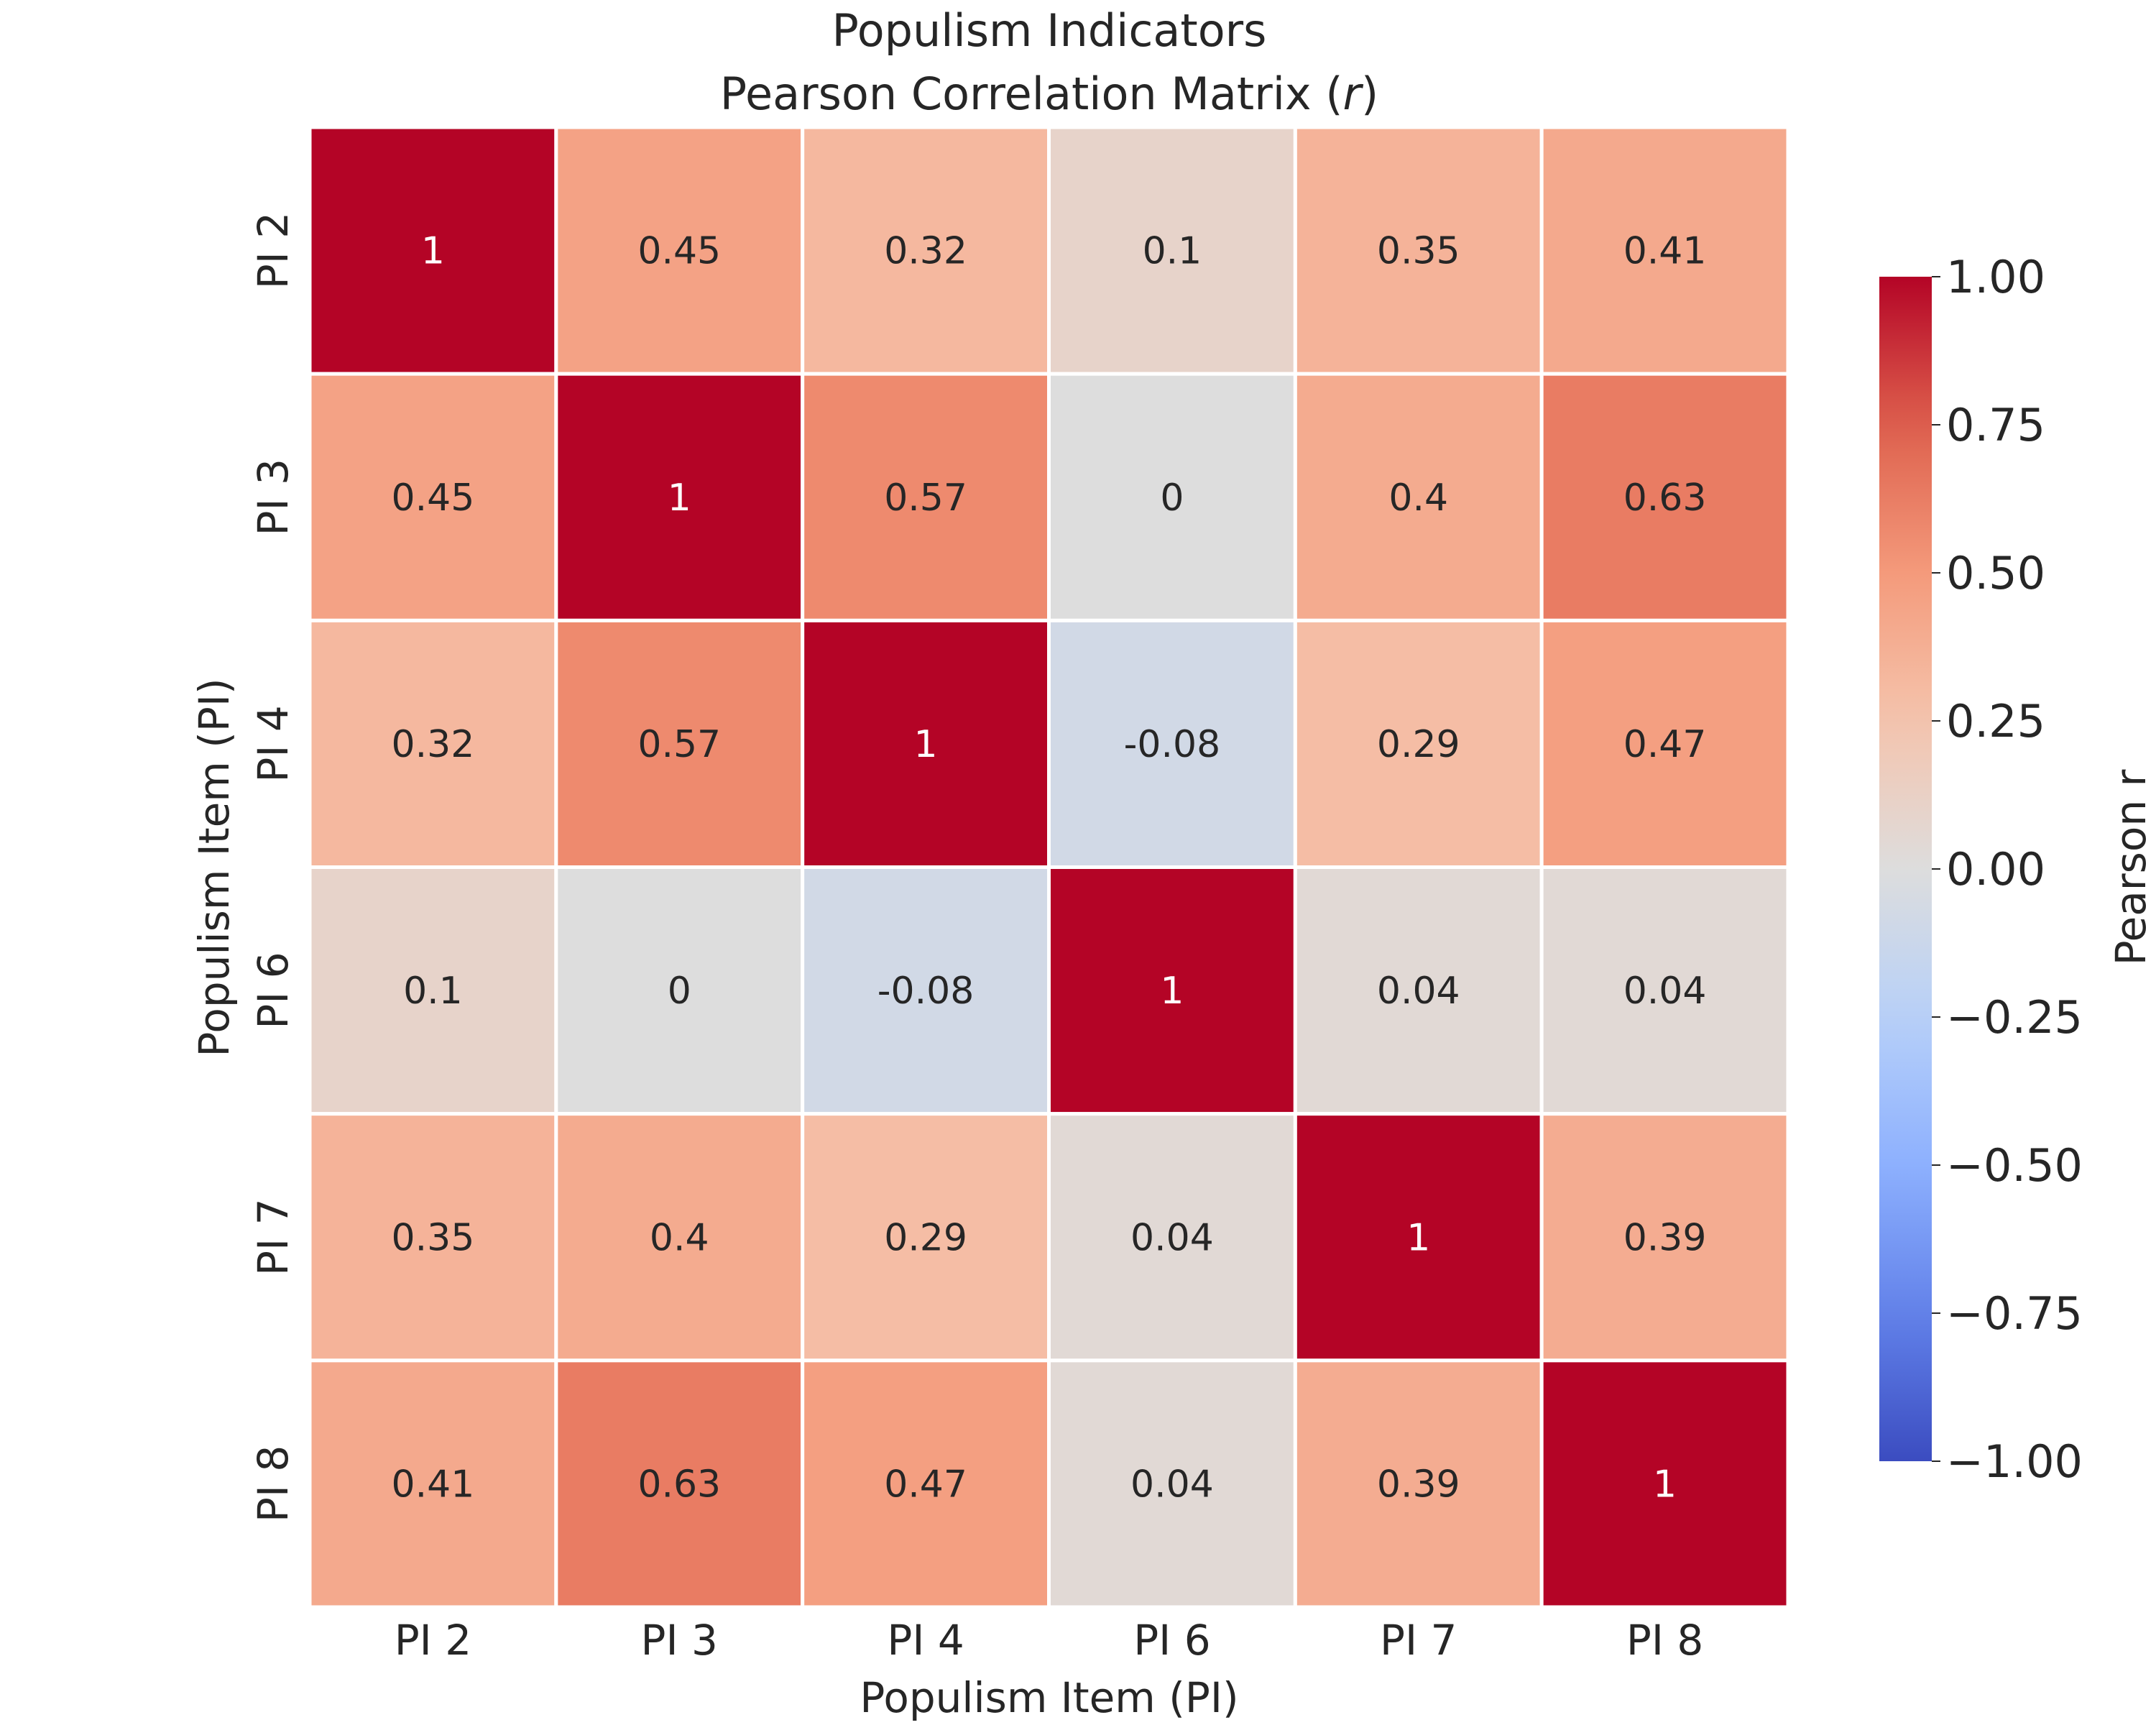 This screenshot has height=1725, width=2156. What do you see at coordinates (1031, 94) in the screenshot?
I see `title-text: Pearson Correlation Matrix (` at bounding box center [1031, 94].